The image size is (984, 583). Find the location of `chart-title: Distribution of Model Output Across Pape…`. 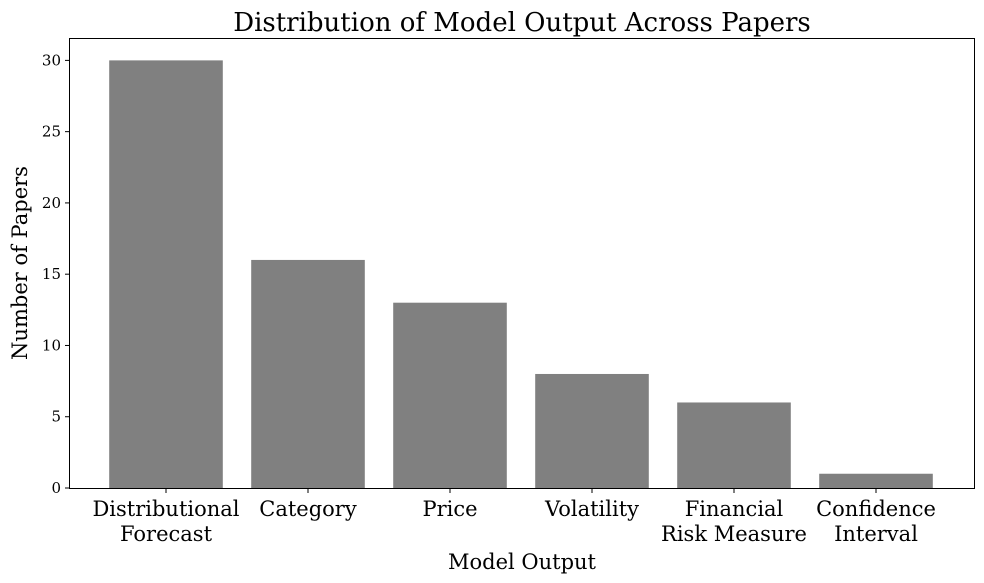

chart-title: Distribution of Model Output Across Pape… is located at coordinates (522, 23).